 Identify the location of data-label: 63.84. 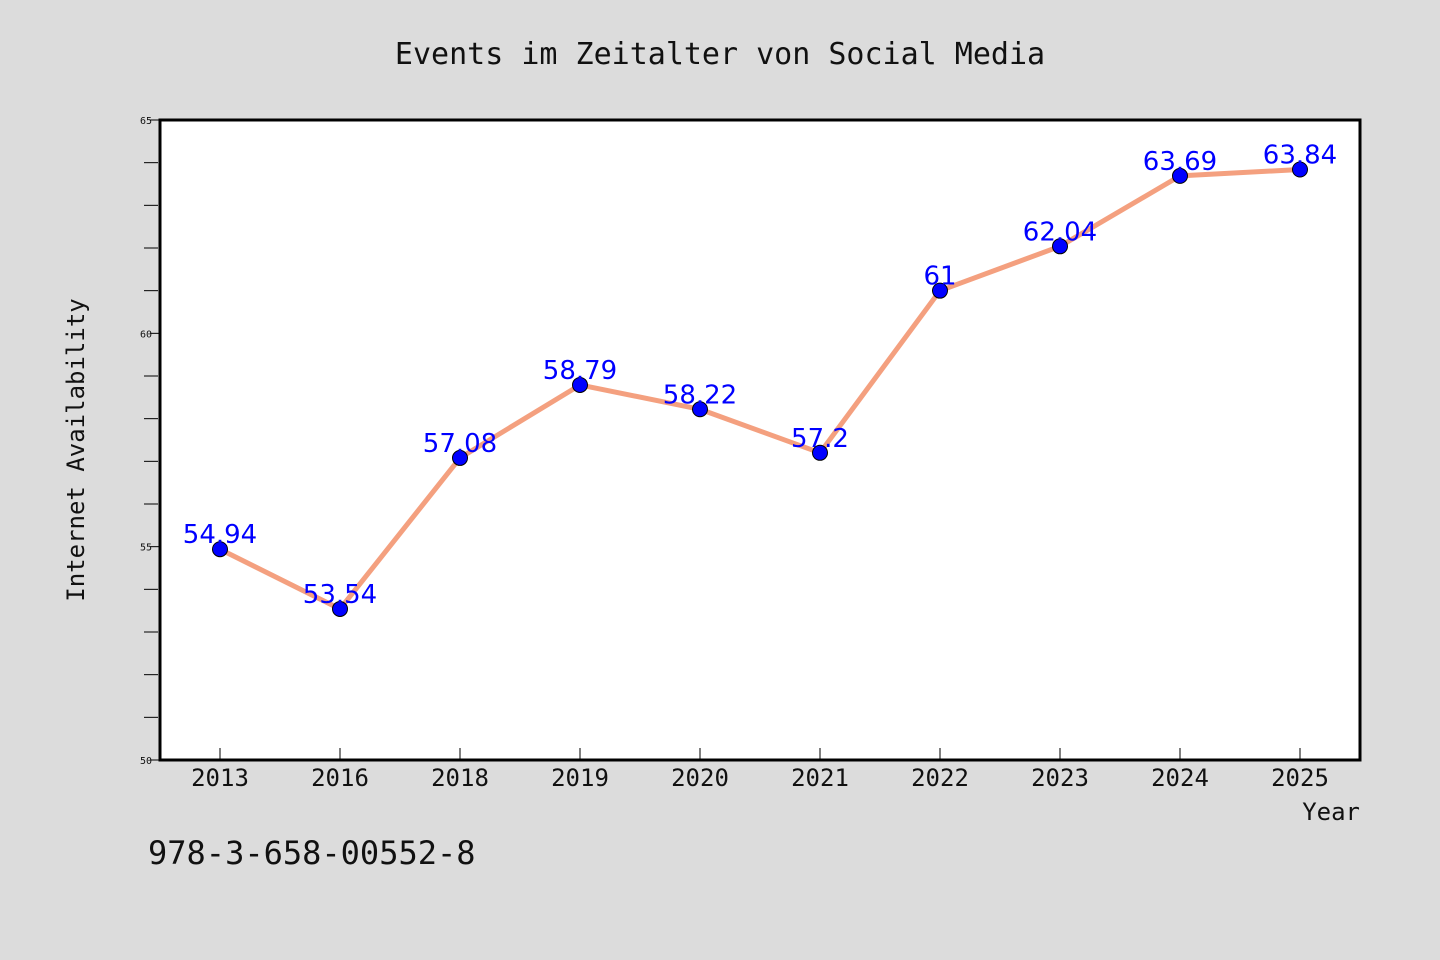
(1300, 155).